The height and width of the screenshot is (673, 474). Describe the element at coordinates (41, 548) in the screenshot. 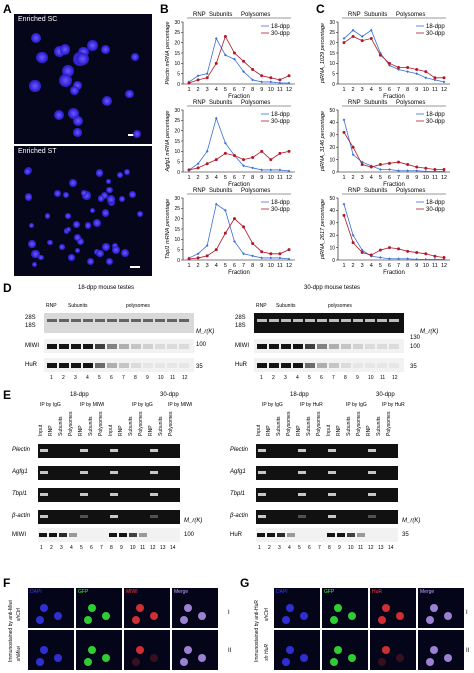

I see `e-lane-number: 1` at that location.